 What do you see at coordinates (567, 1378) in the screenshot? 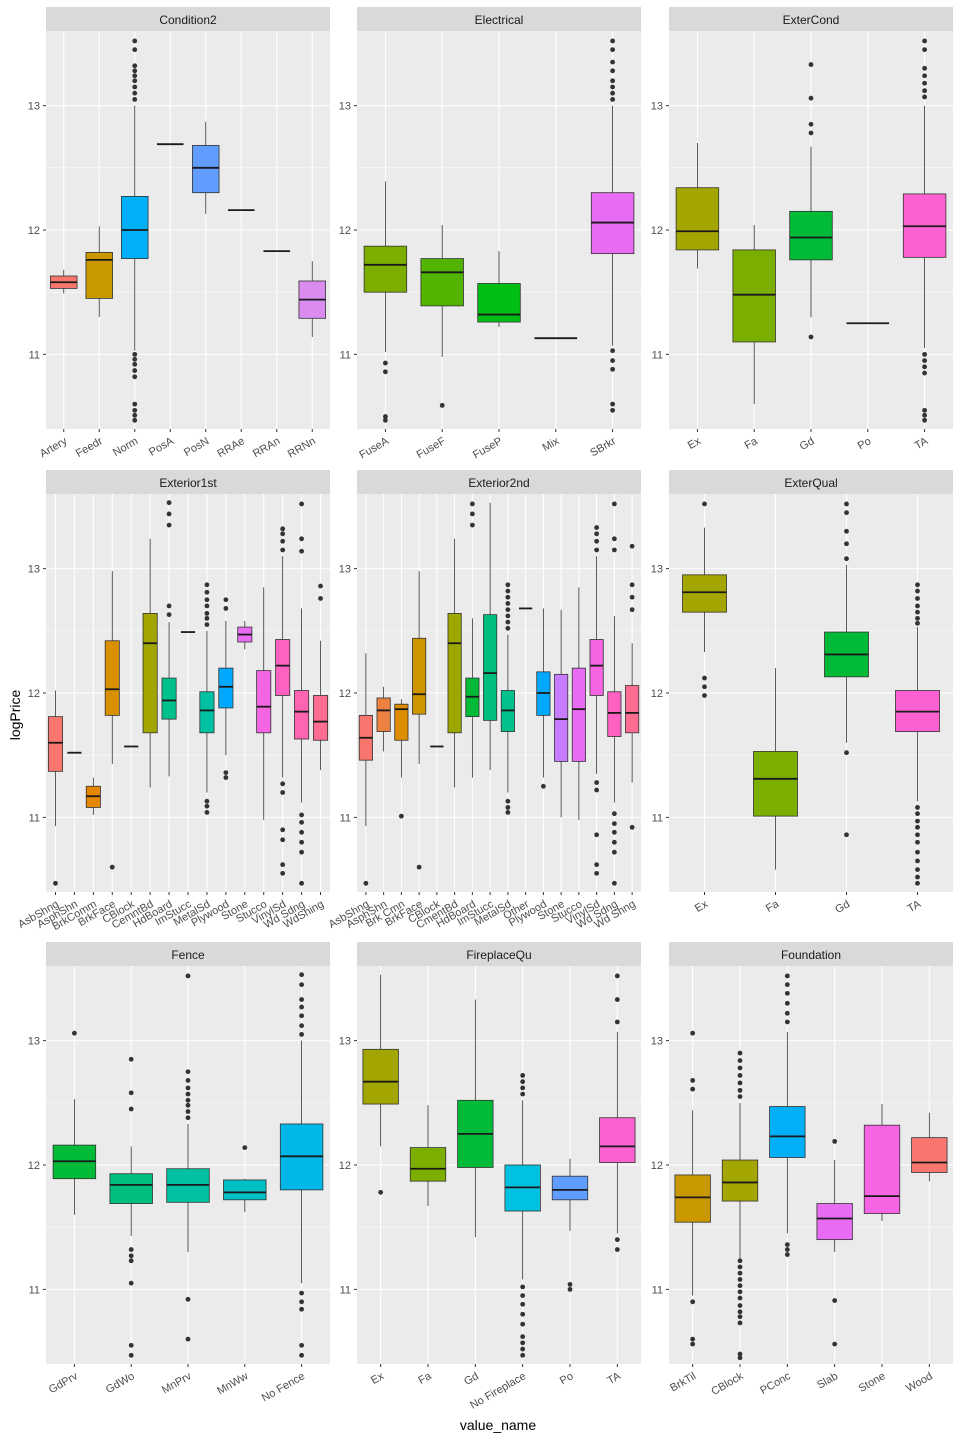
I see `x-tick-label: Po` at bounding box center [567, 1378].